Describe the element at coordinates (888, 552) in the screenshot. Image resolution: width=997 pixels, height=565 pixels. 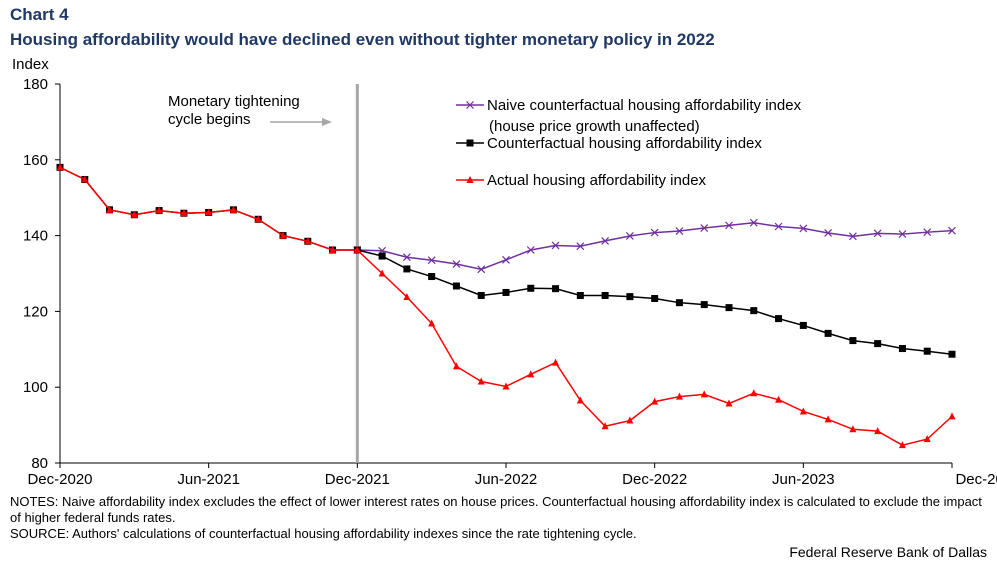
I see `credit-text: Federal Reserve Bank of Dallas` at that location.